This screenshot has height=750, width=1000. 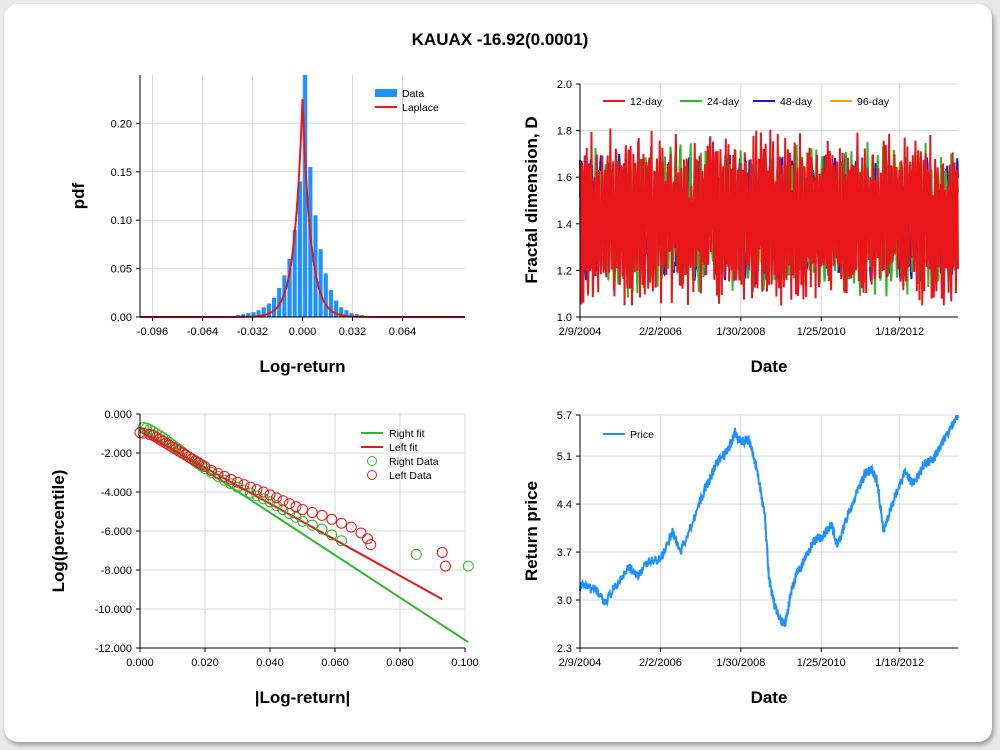 What do you see at coordinates (769, 521) in the screenshot?
I see `price-line` at bounding box center [769, 521].